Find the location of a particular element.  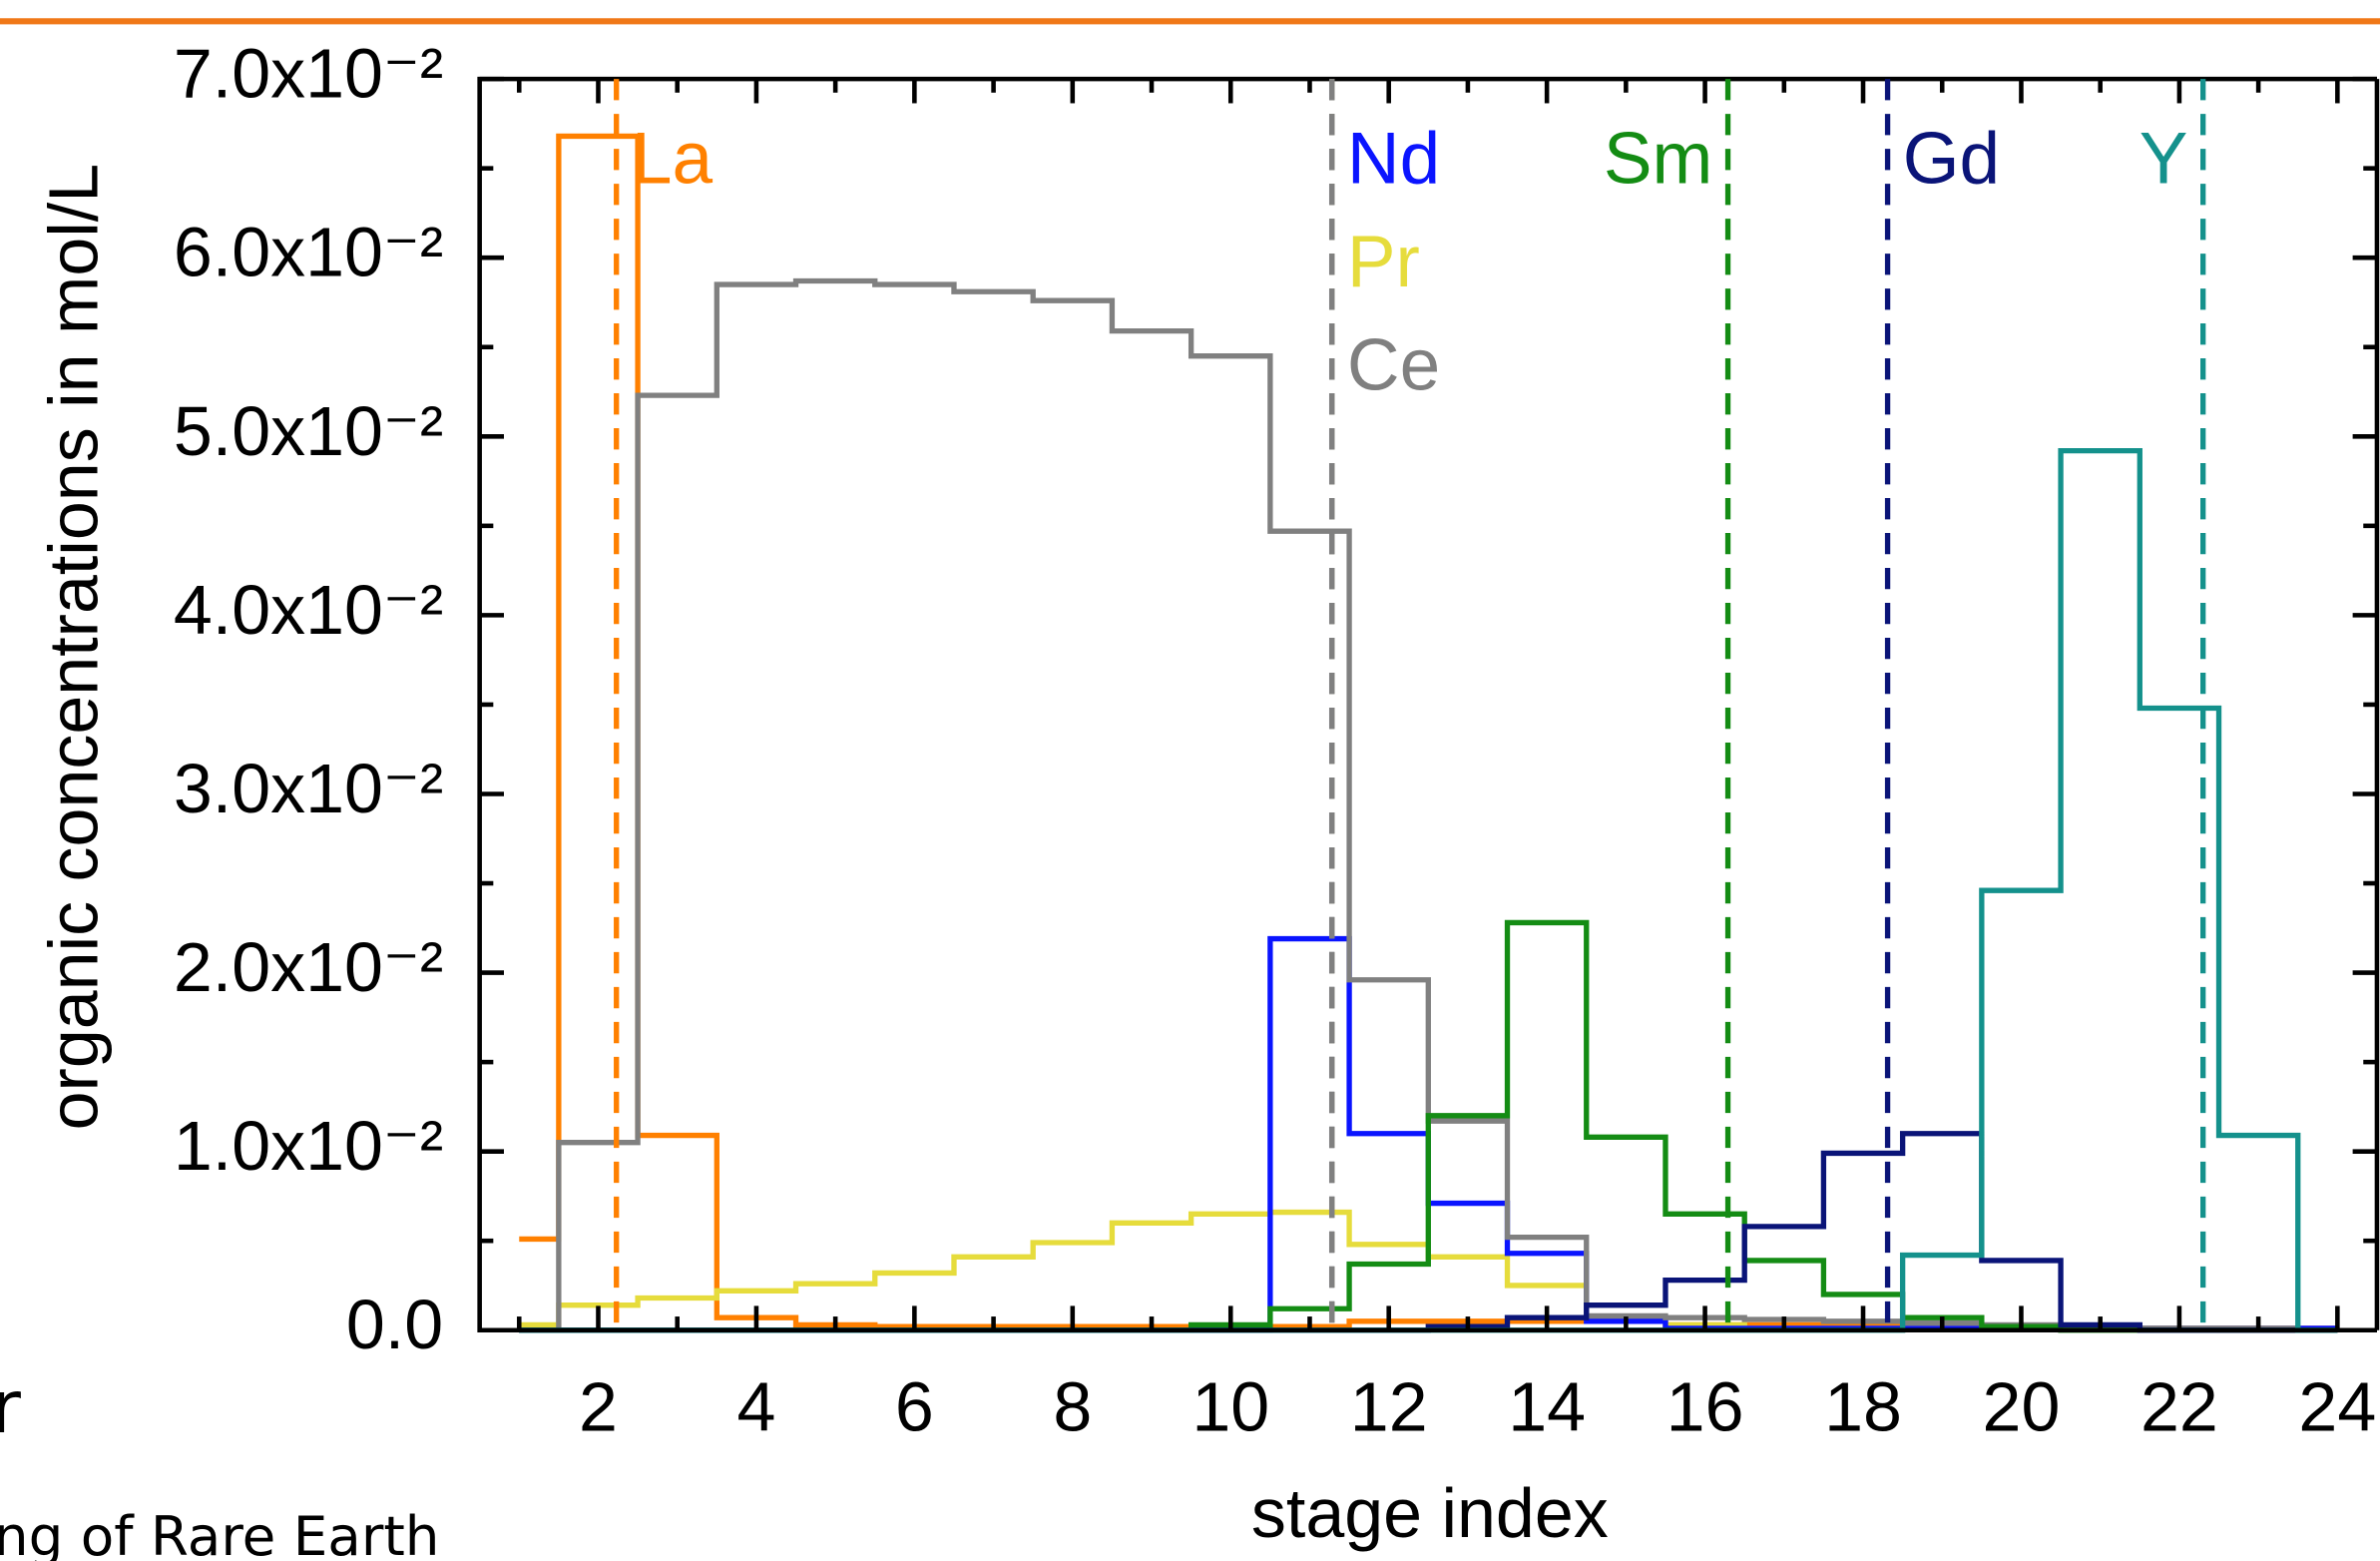

y-axis-label: organic concentrations in mol/L is located at coordinates (74, 648).